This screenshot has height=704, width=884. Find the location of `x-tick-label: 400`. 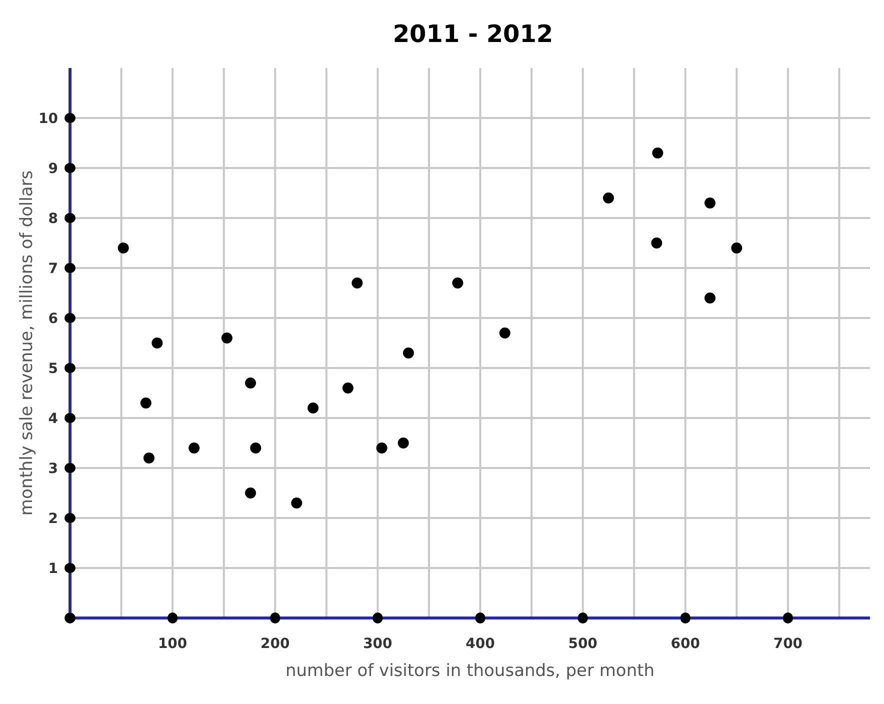

x-tick-label: 400 is located at coordinates (481, 644).